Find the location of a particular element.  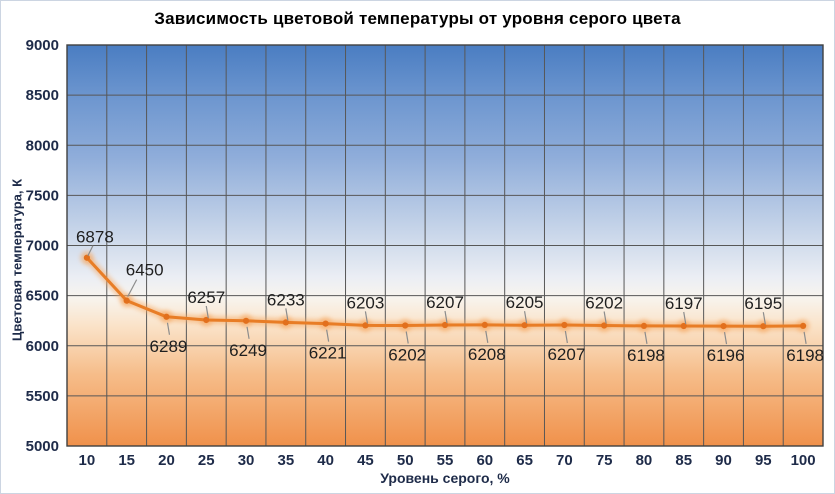

data-label: 6878 is located at coordinates (95, 237).